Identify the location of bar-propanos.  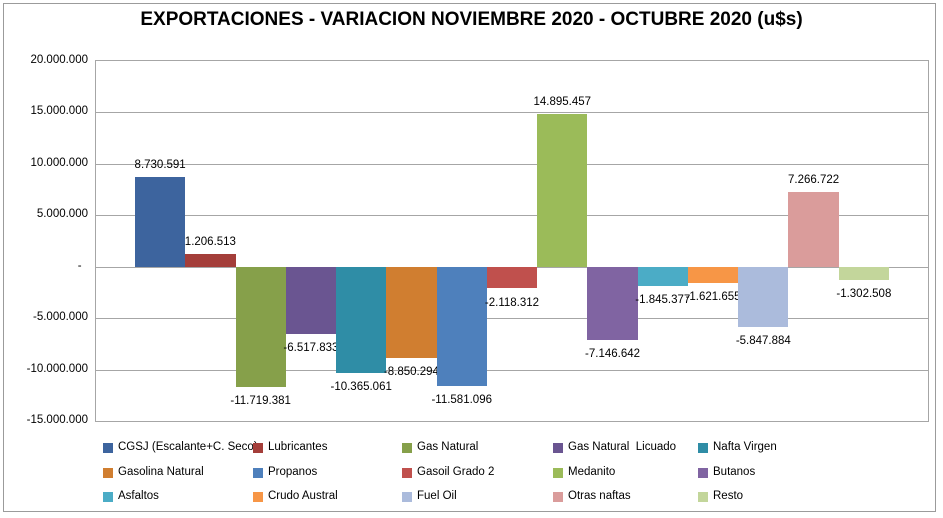
(461, 326).